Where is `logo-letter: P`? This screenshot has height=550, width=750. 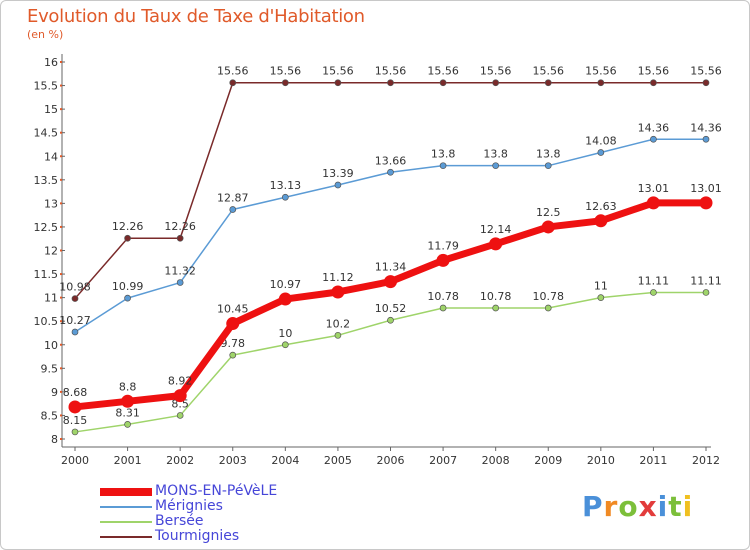 logo-letter: P is located at coordinates (593, 506).